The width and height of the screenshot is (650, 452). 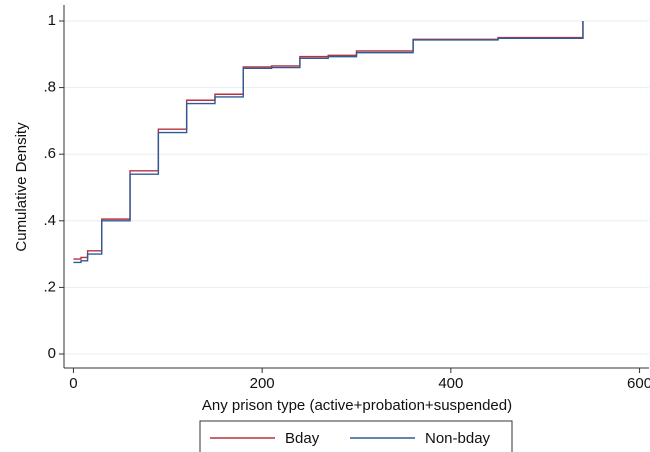 I want to click on x-tick-label: 200, so click(x=262, y=383).